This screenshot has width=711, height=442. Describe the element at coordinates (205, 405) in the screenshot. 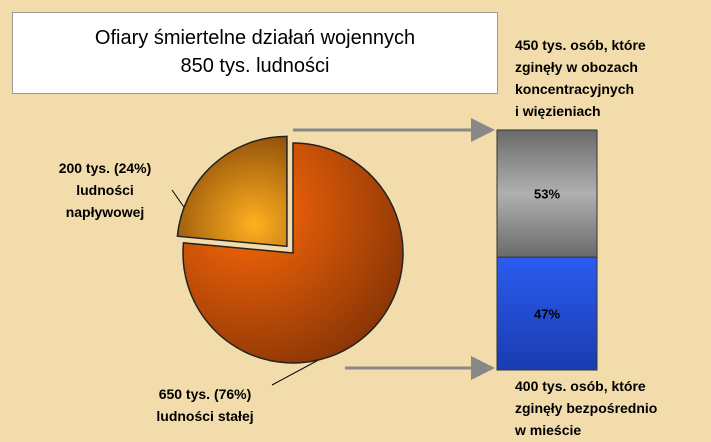

I see `slice-label: 650 tys. (76%) ludności stałej` at that location.